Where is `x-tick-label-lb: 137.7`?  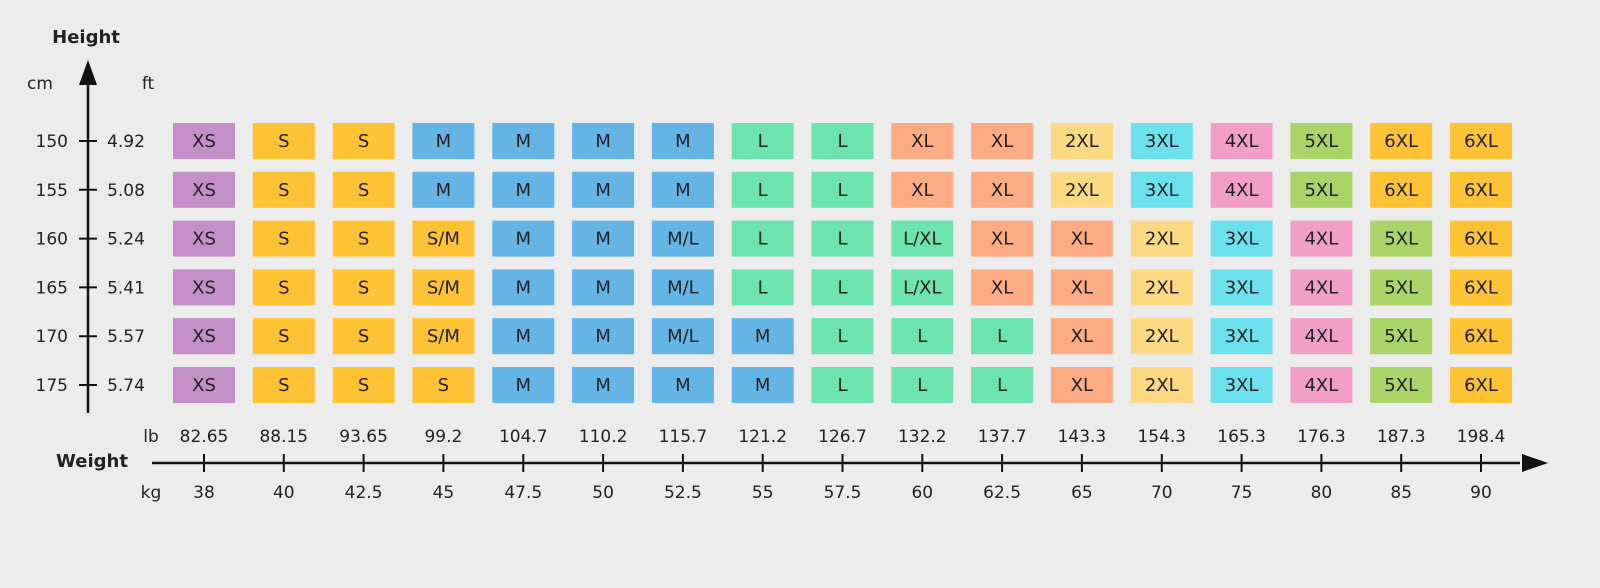 x-tick-label-lb: 137.7 is located at coordinates (1002, 437).